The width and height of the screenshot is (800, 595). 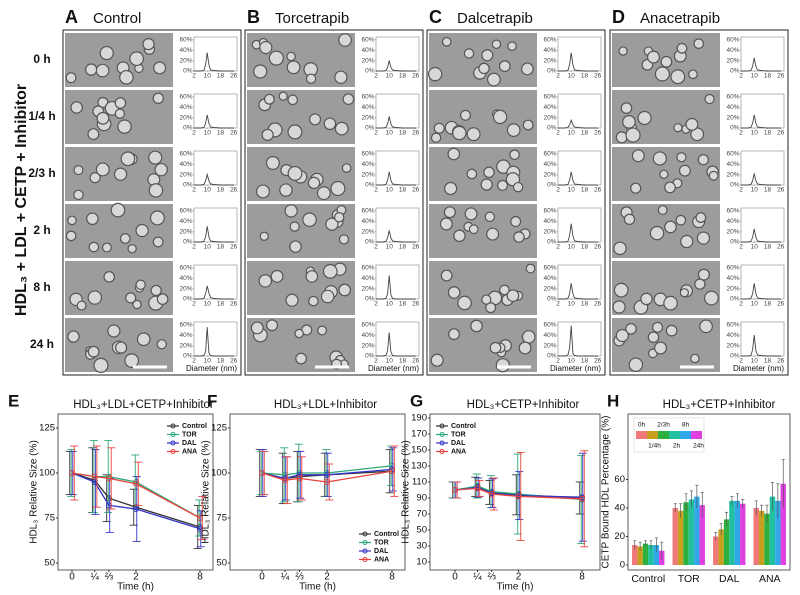 I want to click on y-tick-label: 10, so click(x=421, y=562).